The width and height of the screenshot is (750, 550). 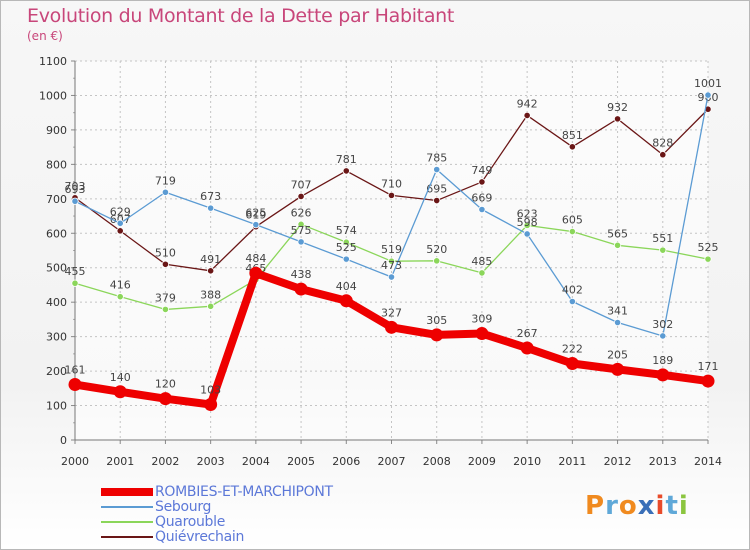 I want to click on data-label: 455, so click(x=75, y=271).